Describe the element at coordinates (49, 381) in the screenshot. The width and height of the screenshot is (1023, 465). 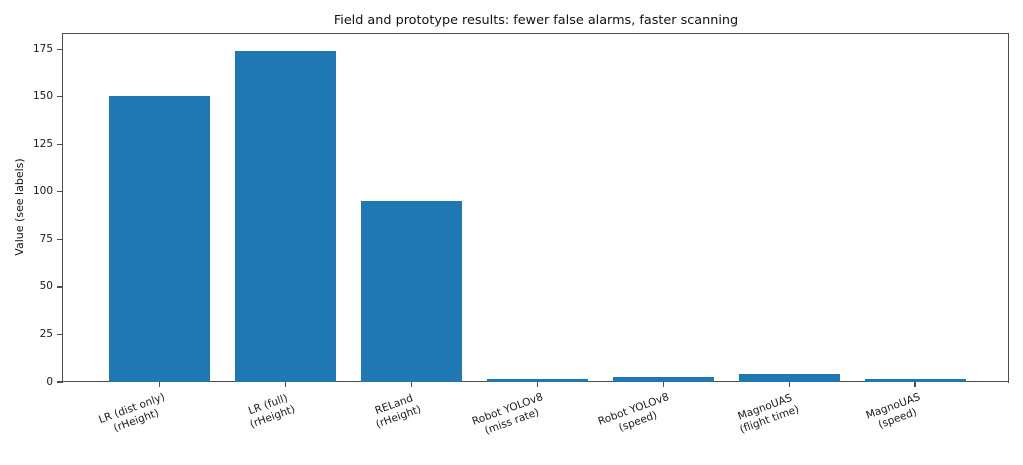
I see `y-tick-label: 0` at that location.